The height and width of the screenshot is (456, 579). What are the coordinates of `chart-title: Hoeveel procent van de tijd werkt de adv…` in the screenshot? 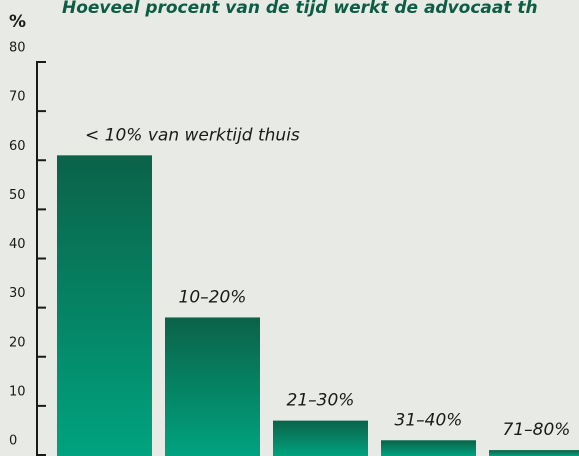 It's located at (300, 9).